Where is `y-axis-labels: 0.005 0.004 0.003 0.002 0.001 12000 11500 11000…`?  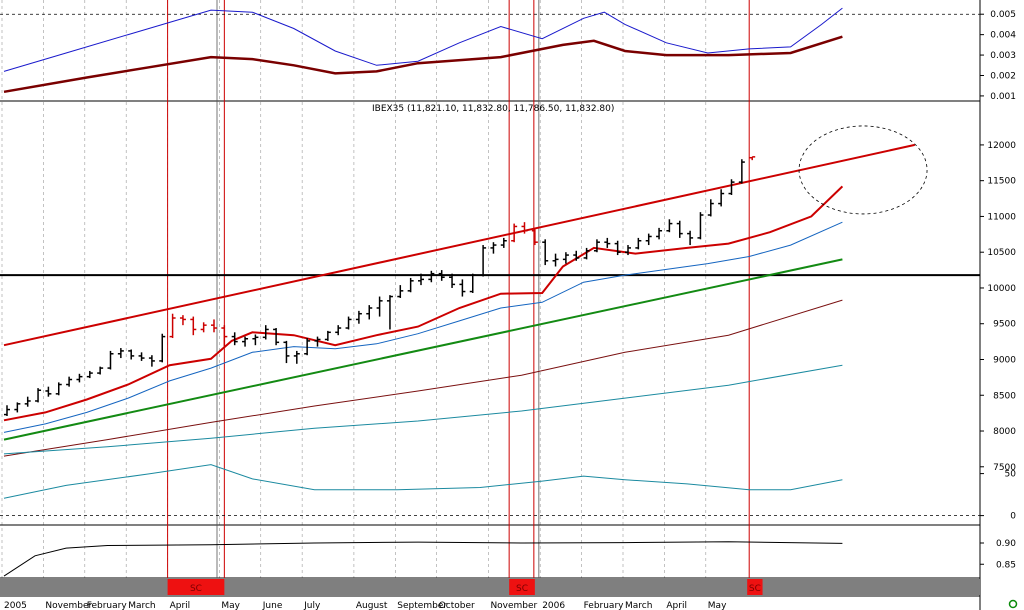 y-axis-labels: 0.005 0.004 0.003 0.002 0.001 12000 11500 11000… is located at coordinates (998, 290).